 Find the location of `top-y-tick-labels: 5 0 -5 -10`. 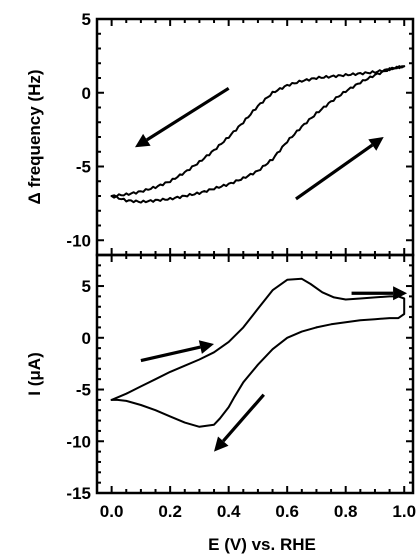

top-y-tick-labels: 5 0 -5 -10 is located at coordinates (78, 130).